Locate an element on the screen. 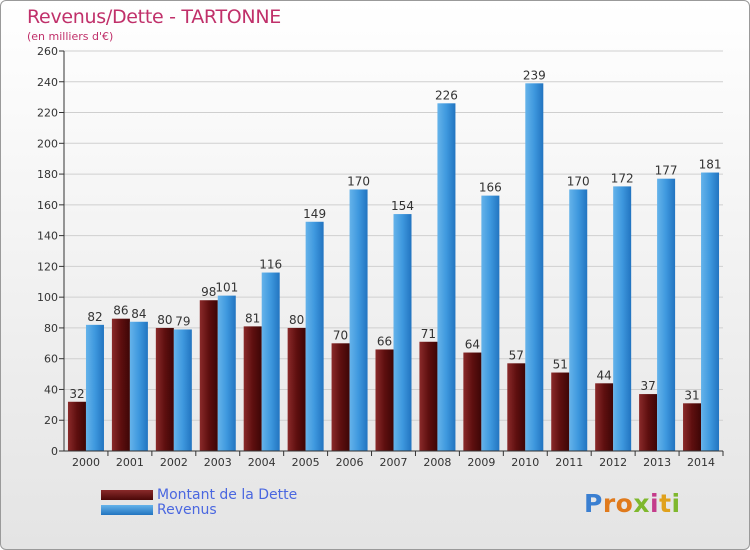  data-label-revenue: 177 is located at coordinates (666, 171).